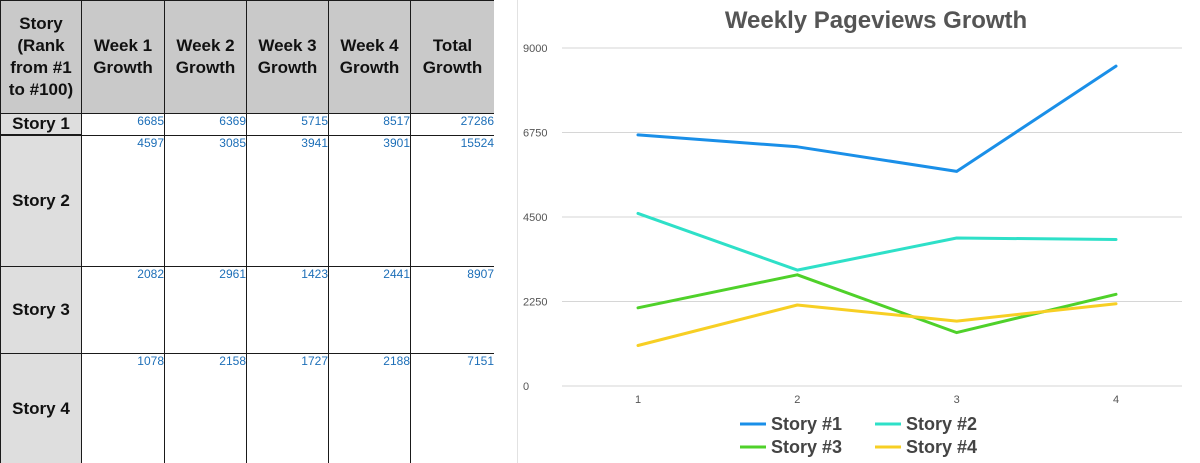 The height and width of the screenshot is (463, 1200). I want to click on x-axis-ticks: 1 2 3 4, so click(877, 400).